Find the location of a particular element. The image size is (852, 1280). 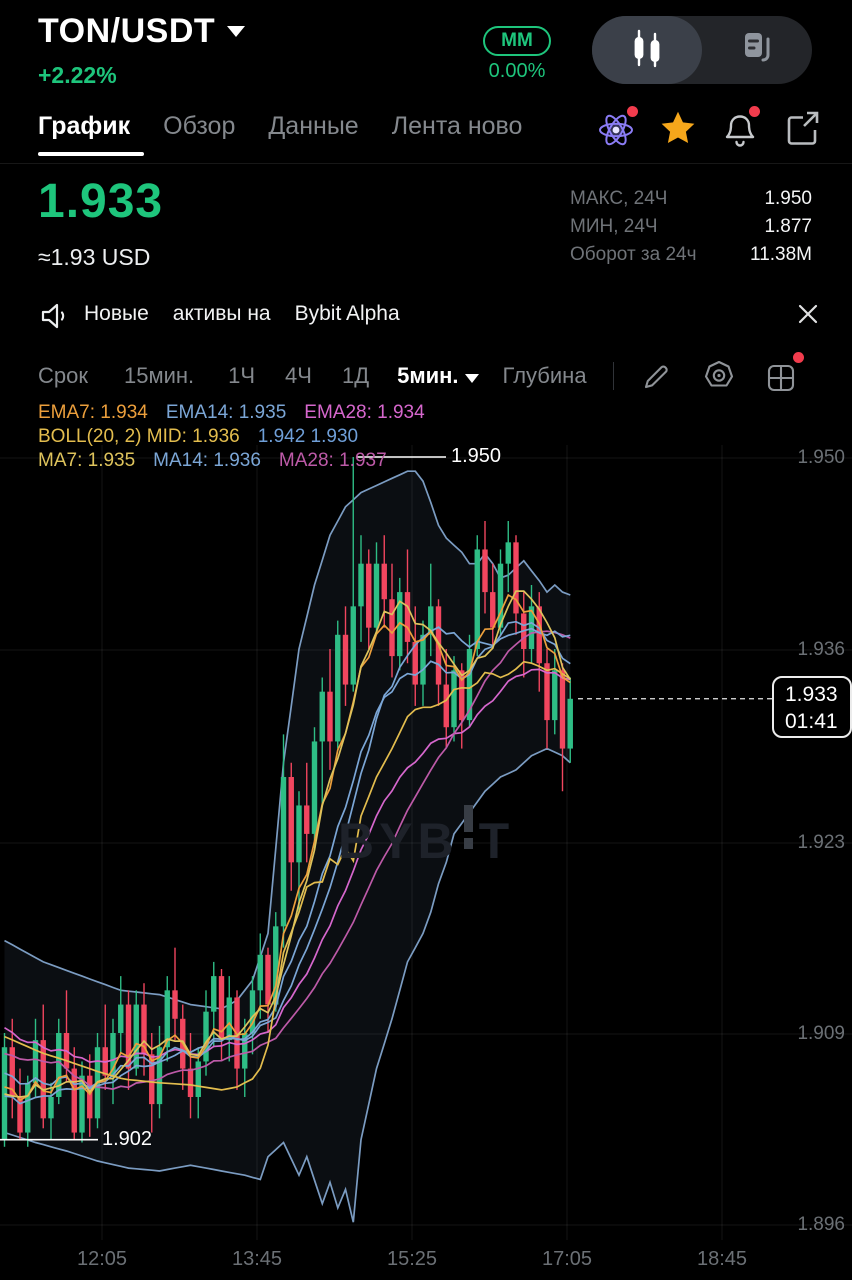

banner-item: Bybit Alpha is located at coordinates (347, 313).